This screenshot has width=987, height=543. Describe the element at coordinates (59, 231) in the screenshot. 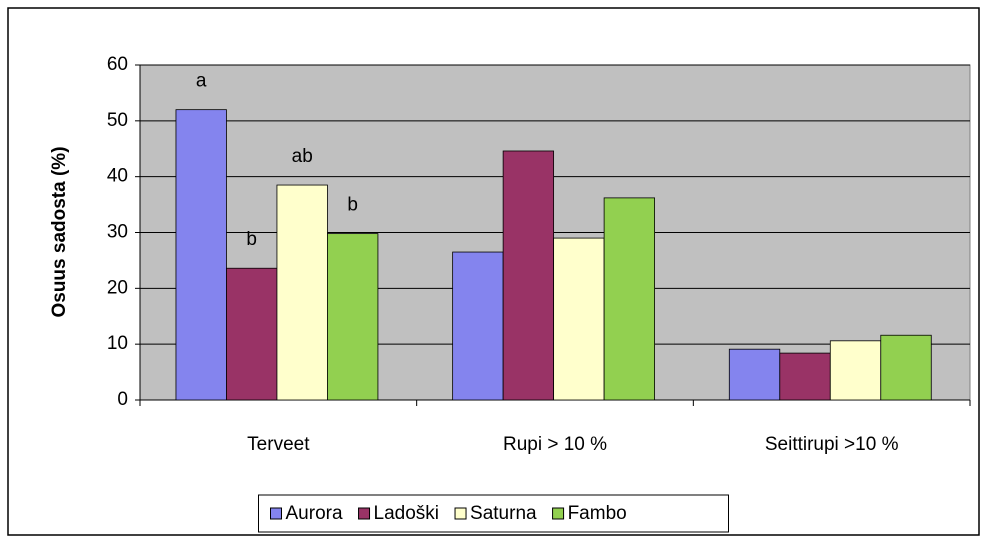

I see `y-axis-label: Osuus sadosta (%)` at that location.